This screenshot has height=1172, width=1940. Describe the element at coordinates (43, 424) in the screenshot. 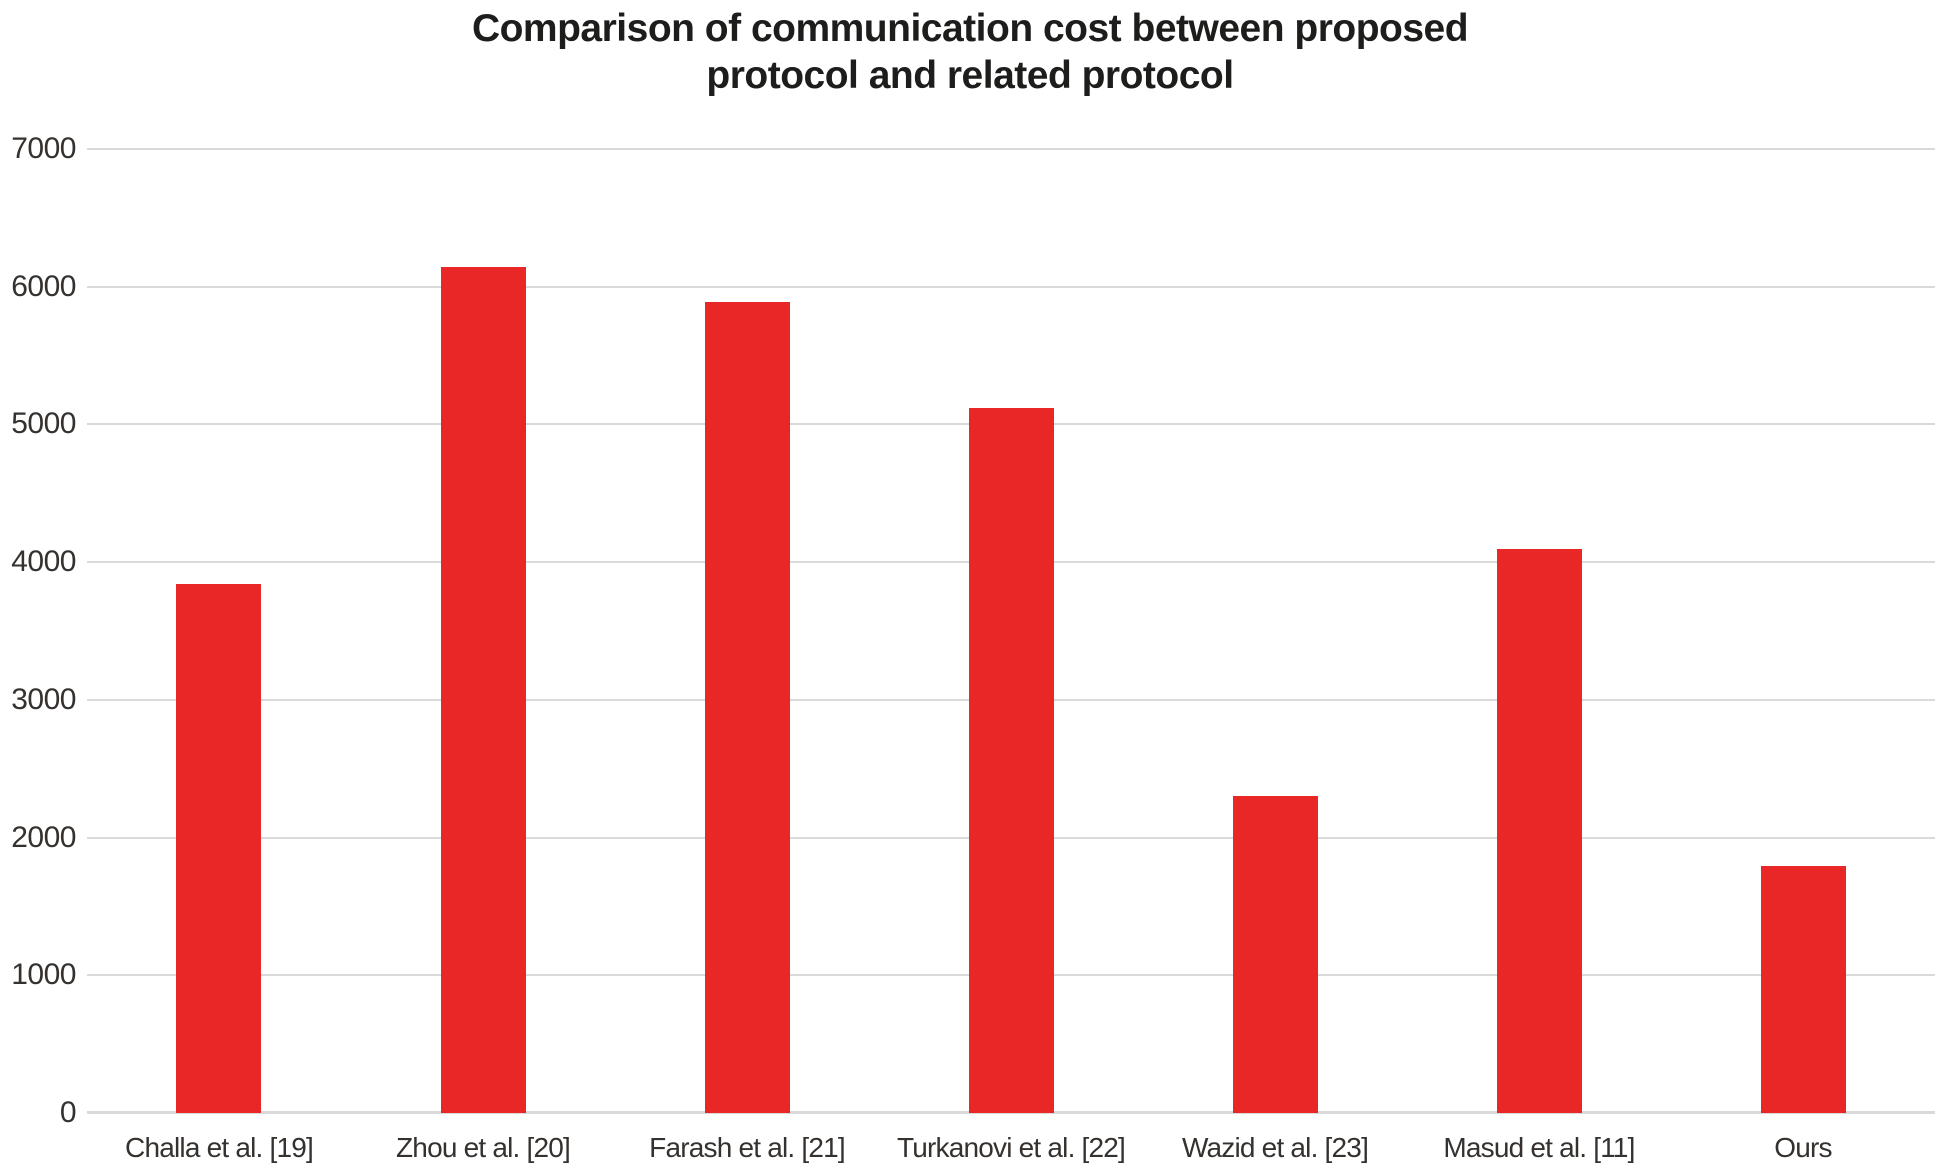

I see `y-tick-label: 5000` at that location.